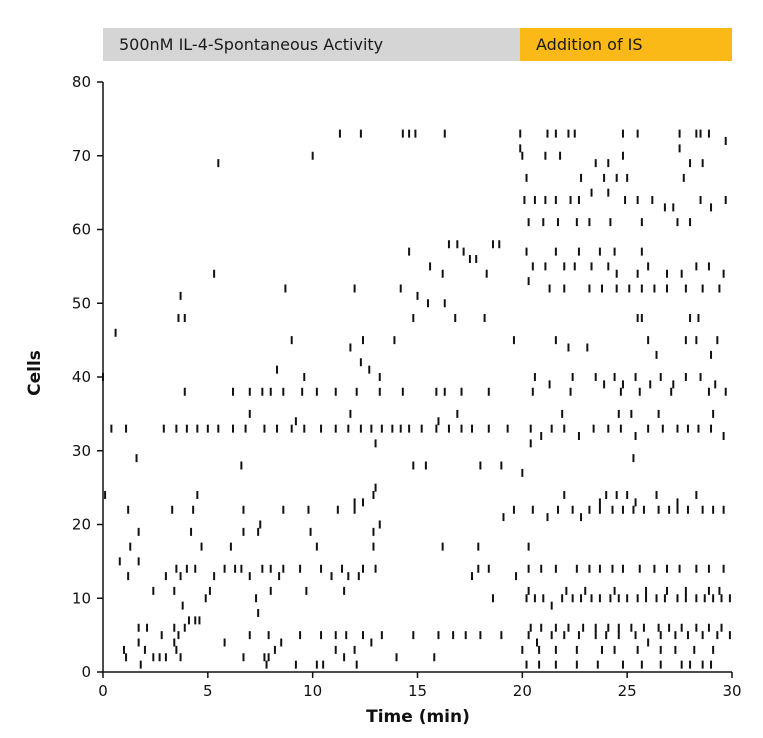 Image resolution: width=763 pixels, height=738 pixels. I want to click on y-axis-ticks: 0 10 20 30 40 50 60 70 80, so click(87, 377).